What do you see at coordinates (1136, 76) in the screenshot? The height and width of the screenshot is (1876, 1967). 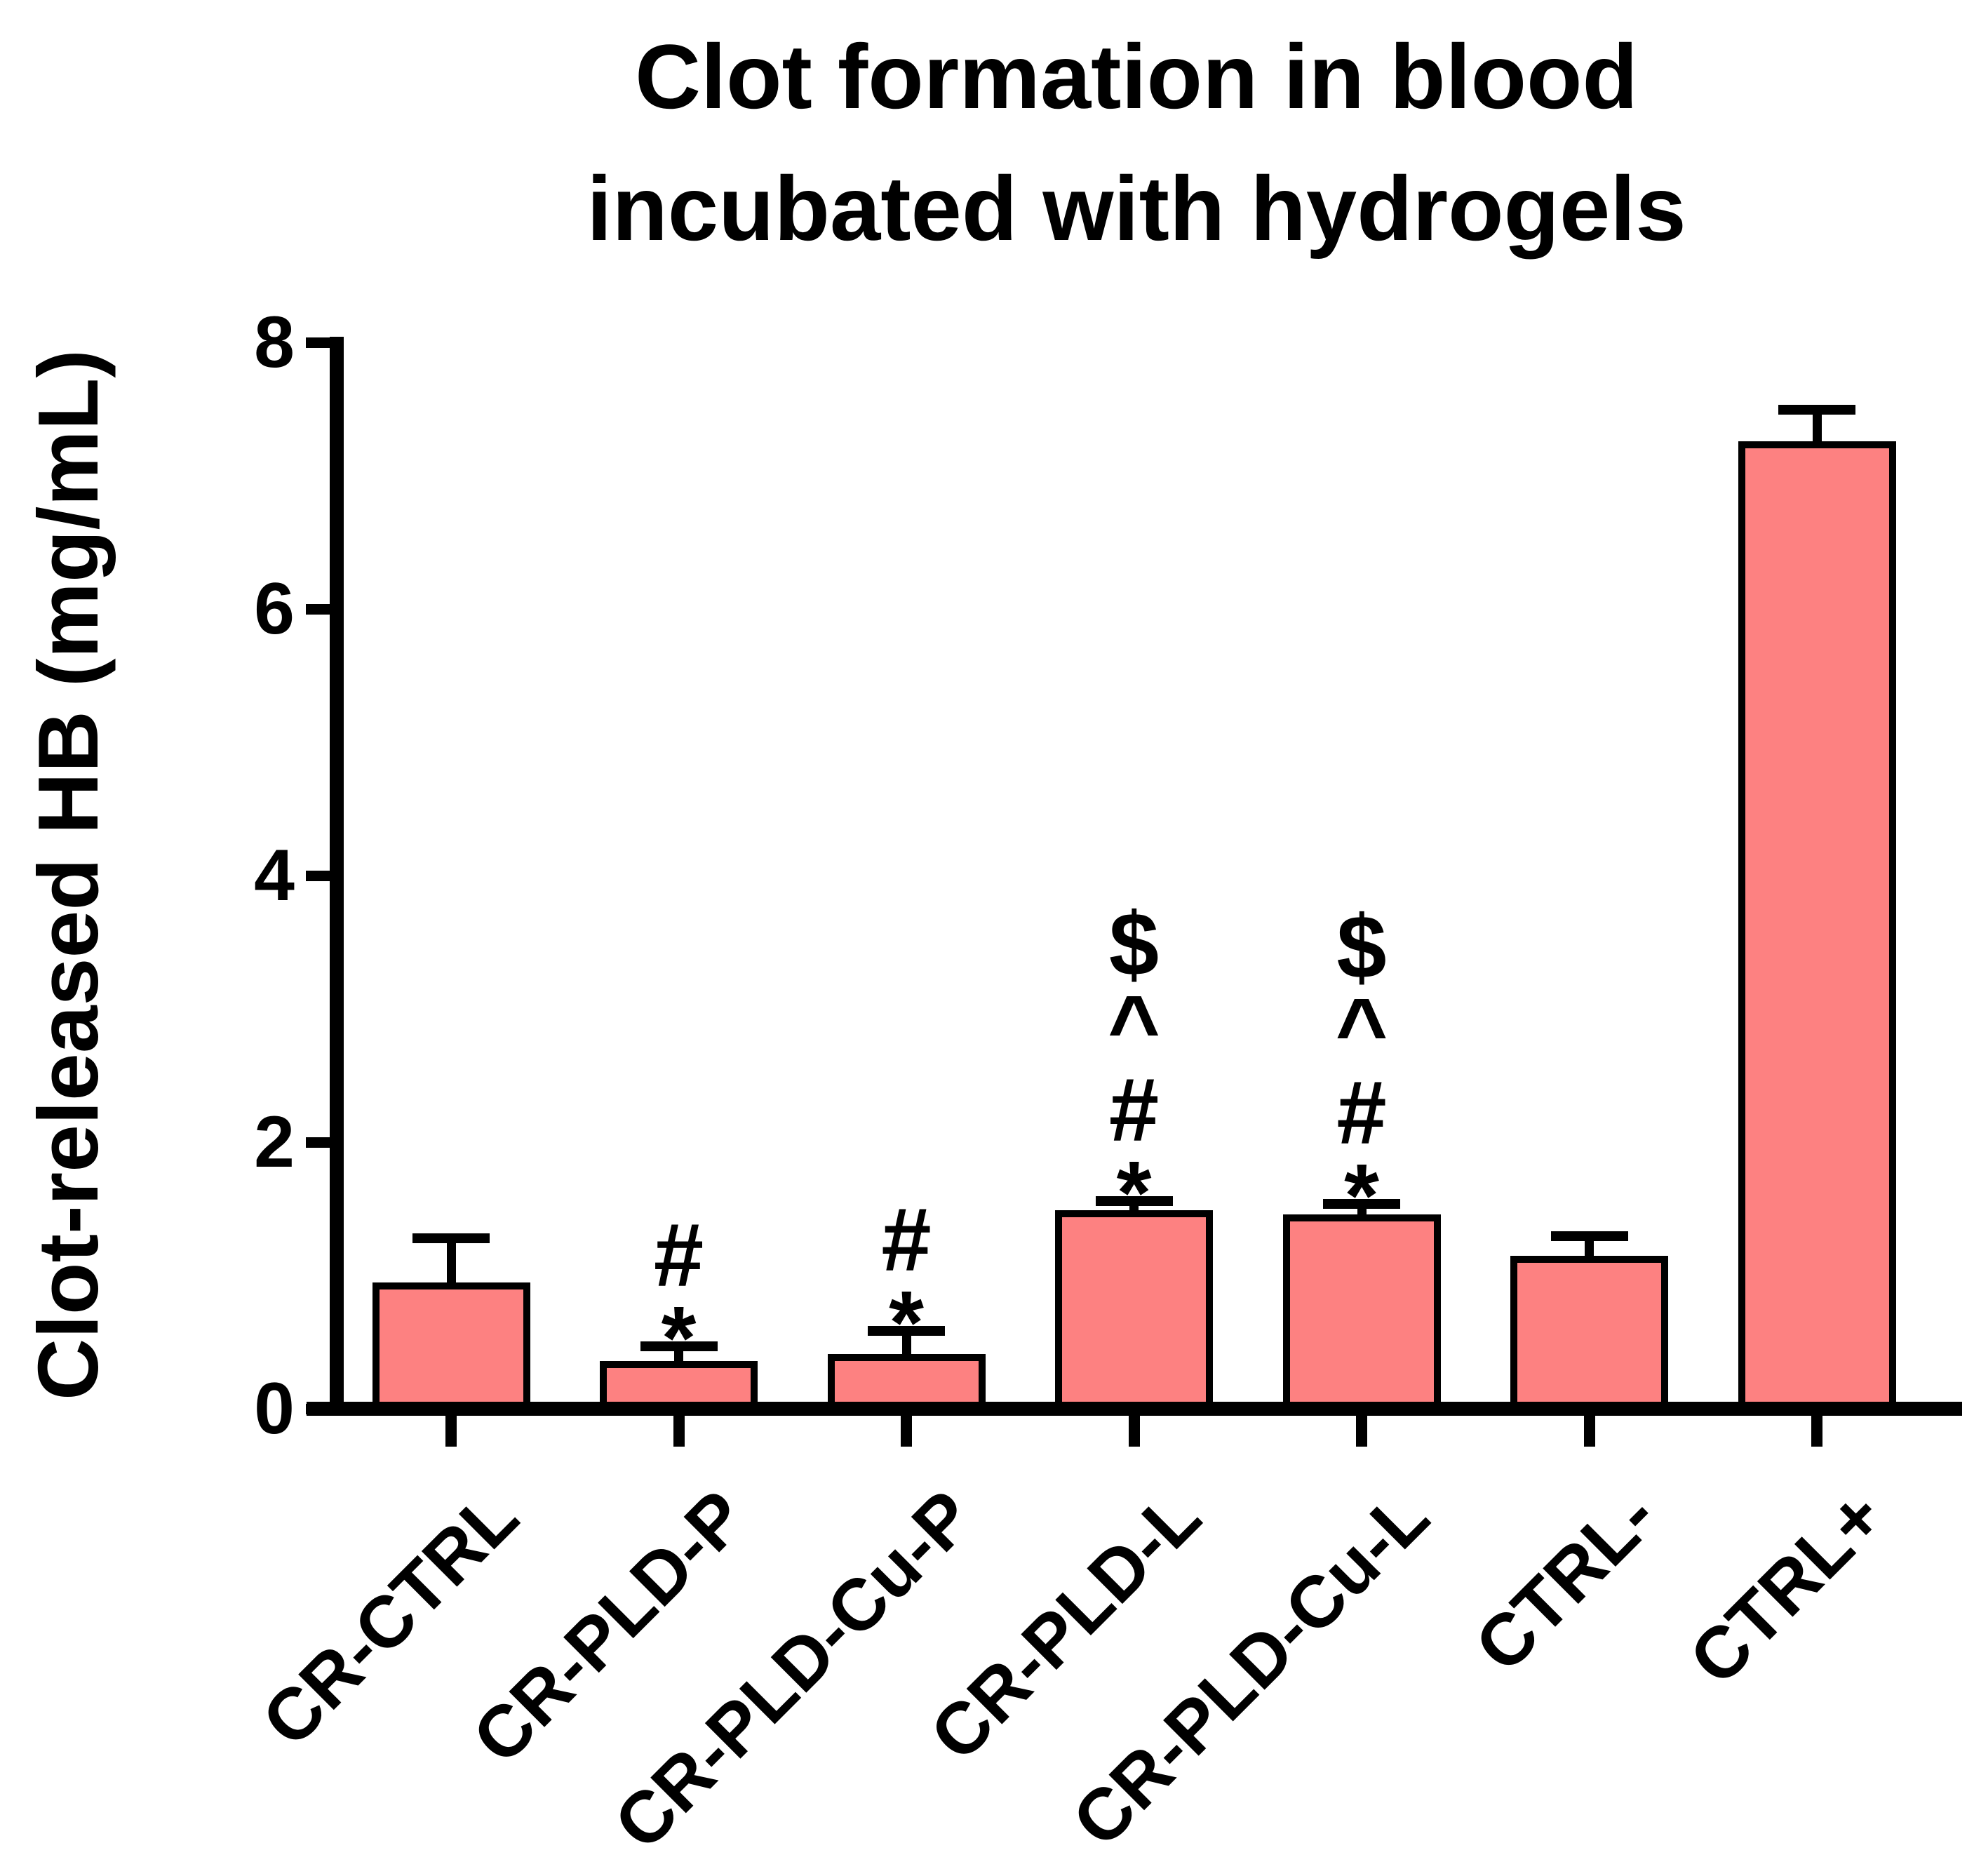 I see `chart-title-line-1: Clot formation in blood` at bounding box center [1136, 76].